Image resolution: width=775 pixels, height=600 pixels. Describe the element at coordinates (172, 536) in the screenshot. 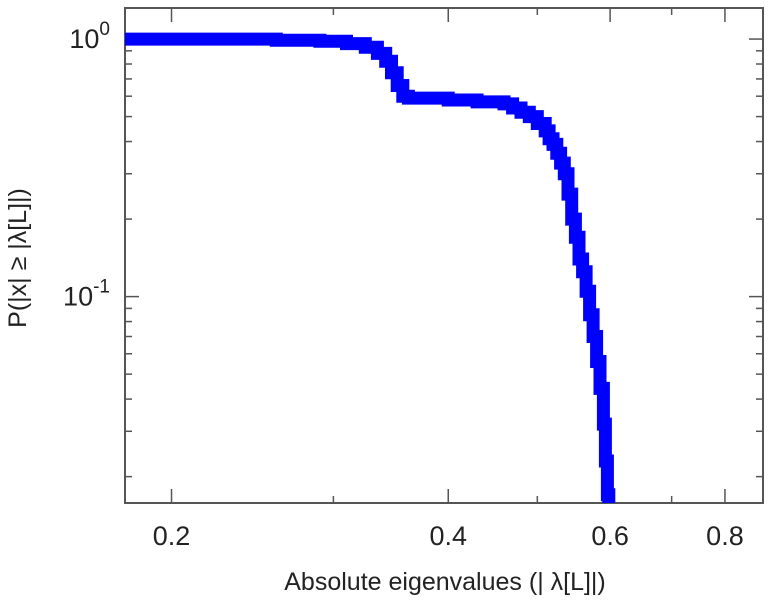

I see `x-tick-label: 0.2` at that location.